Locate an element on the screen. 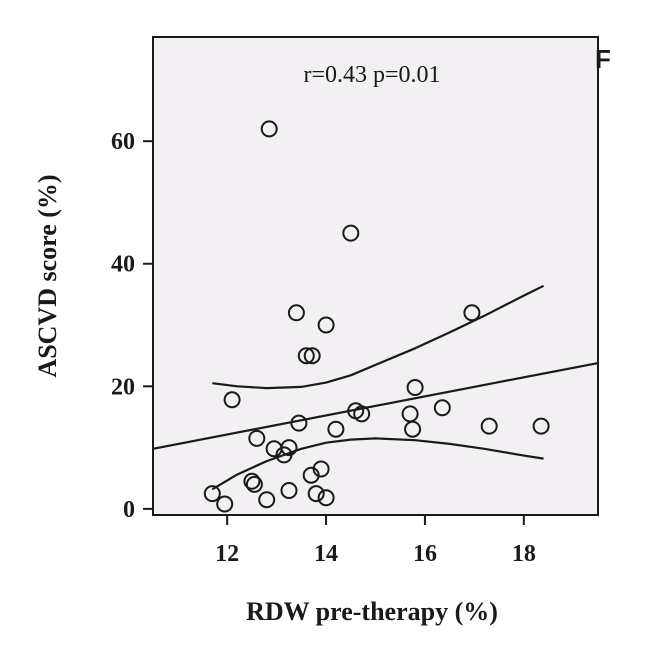 The image size is (645, 660). ci-upper-curve is located at coordinates (378, 337).